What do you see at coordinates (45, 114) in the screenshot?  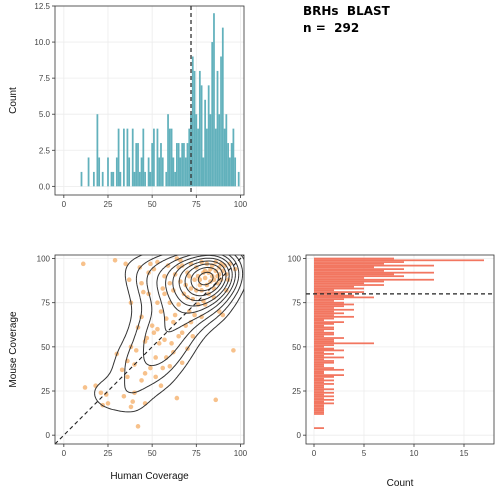 I see `y-tick-label: 5.0` at bounding box center [45, 114].